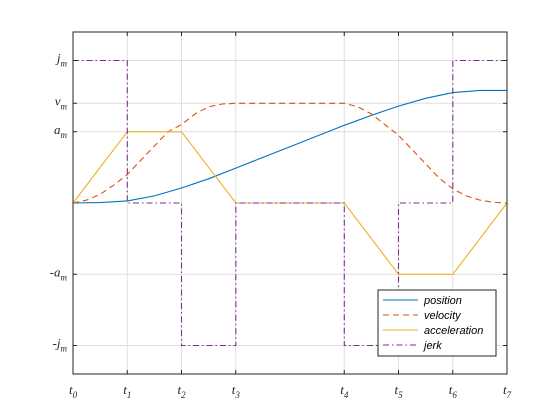 This screenshot has height=420, width=560. I want to click on y-tick-label: vm, so click(61, 102).